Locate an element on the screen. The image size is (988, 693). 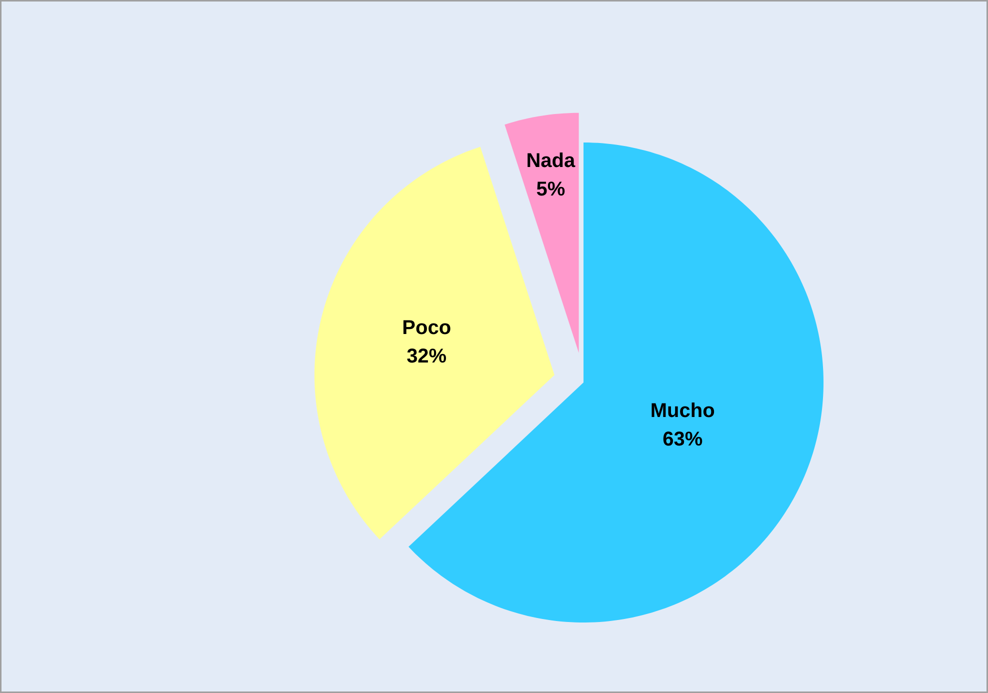
slice-label: Mucho is located at coordinates (682, 411).